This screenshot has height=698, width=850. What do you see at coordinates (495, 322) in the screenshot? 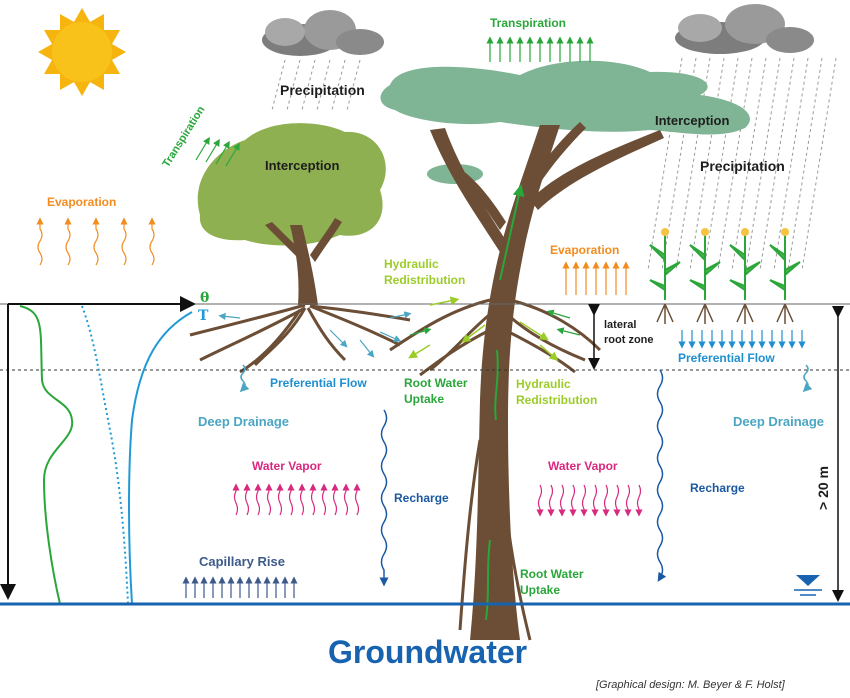
I see `root-uptake-arrows` at bounding box center [495, 322].